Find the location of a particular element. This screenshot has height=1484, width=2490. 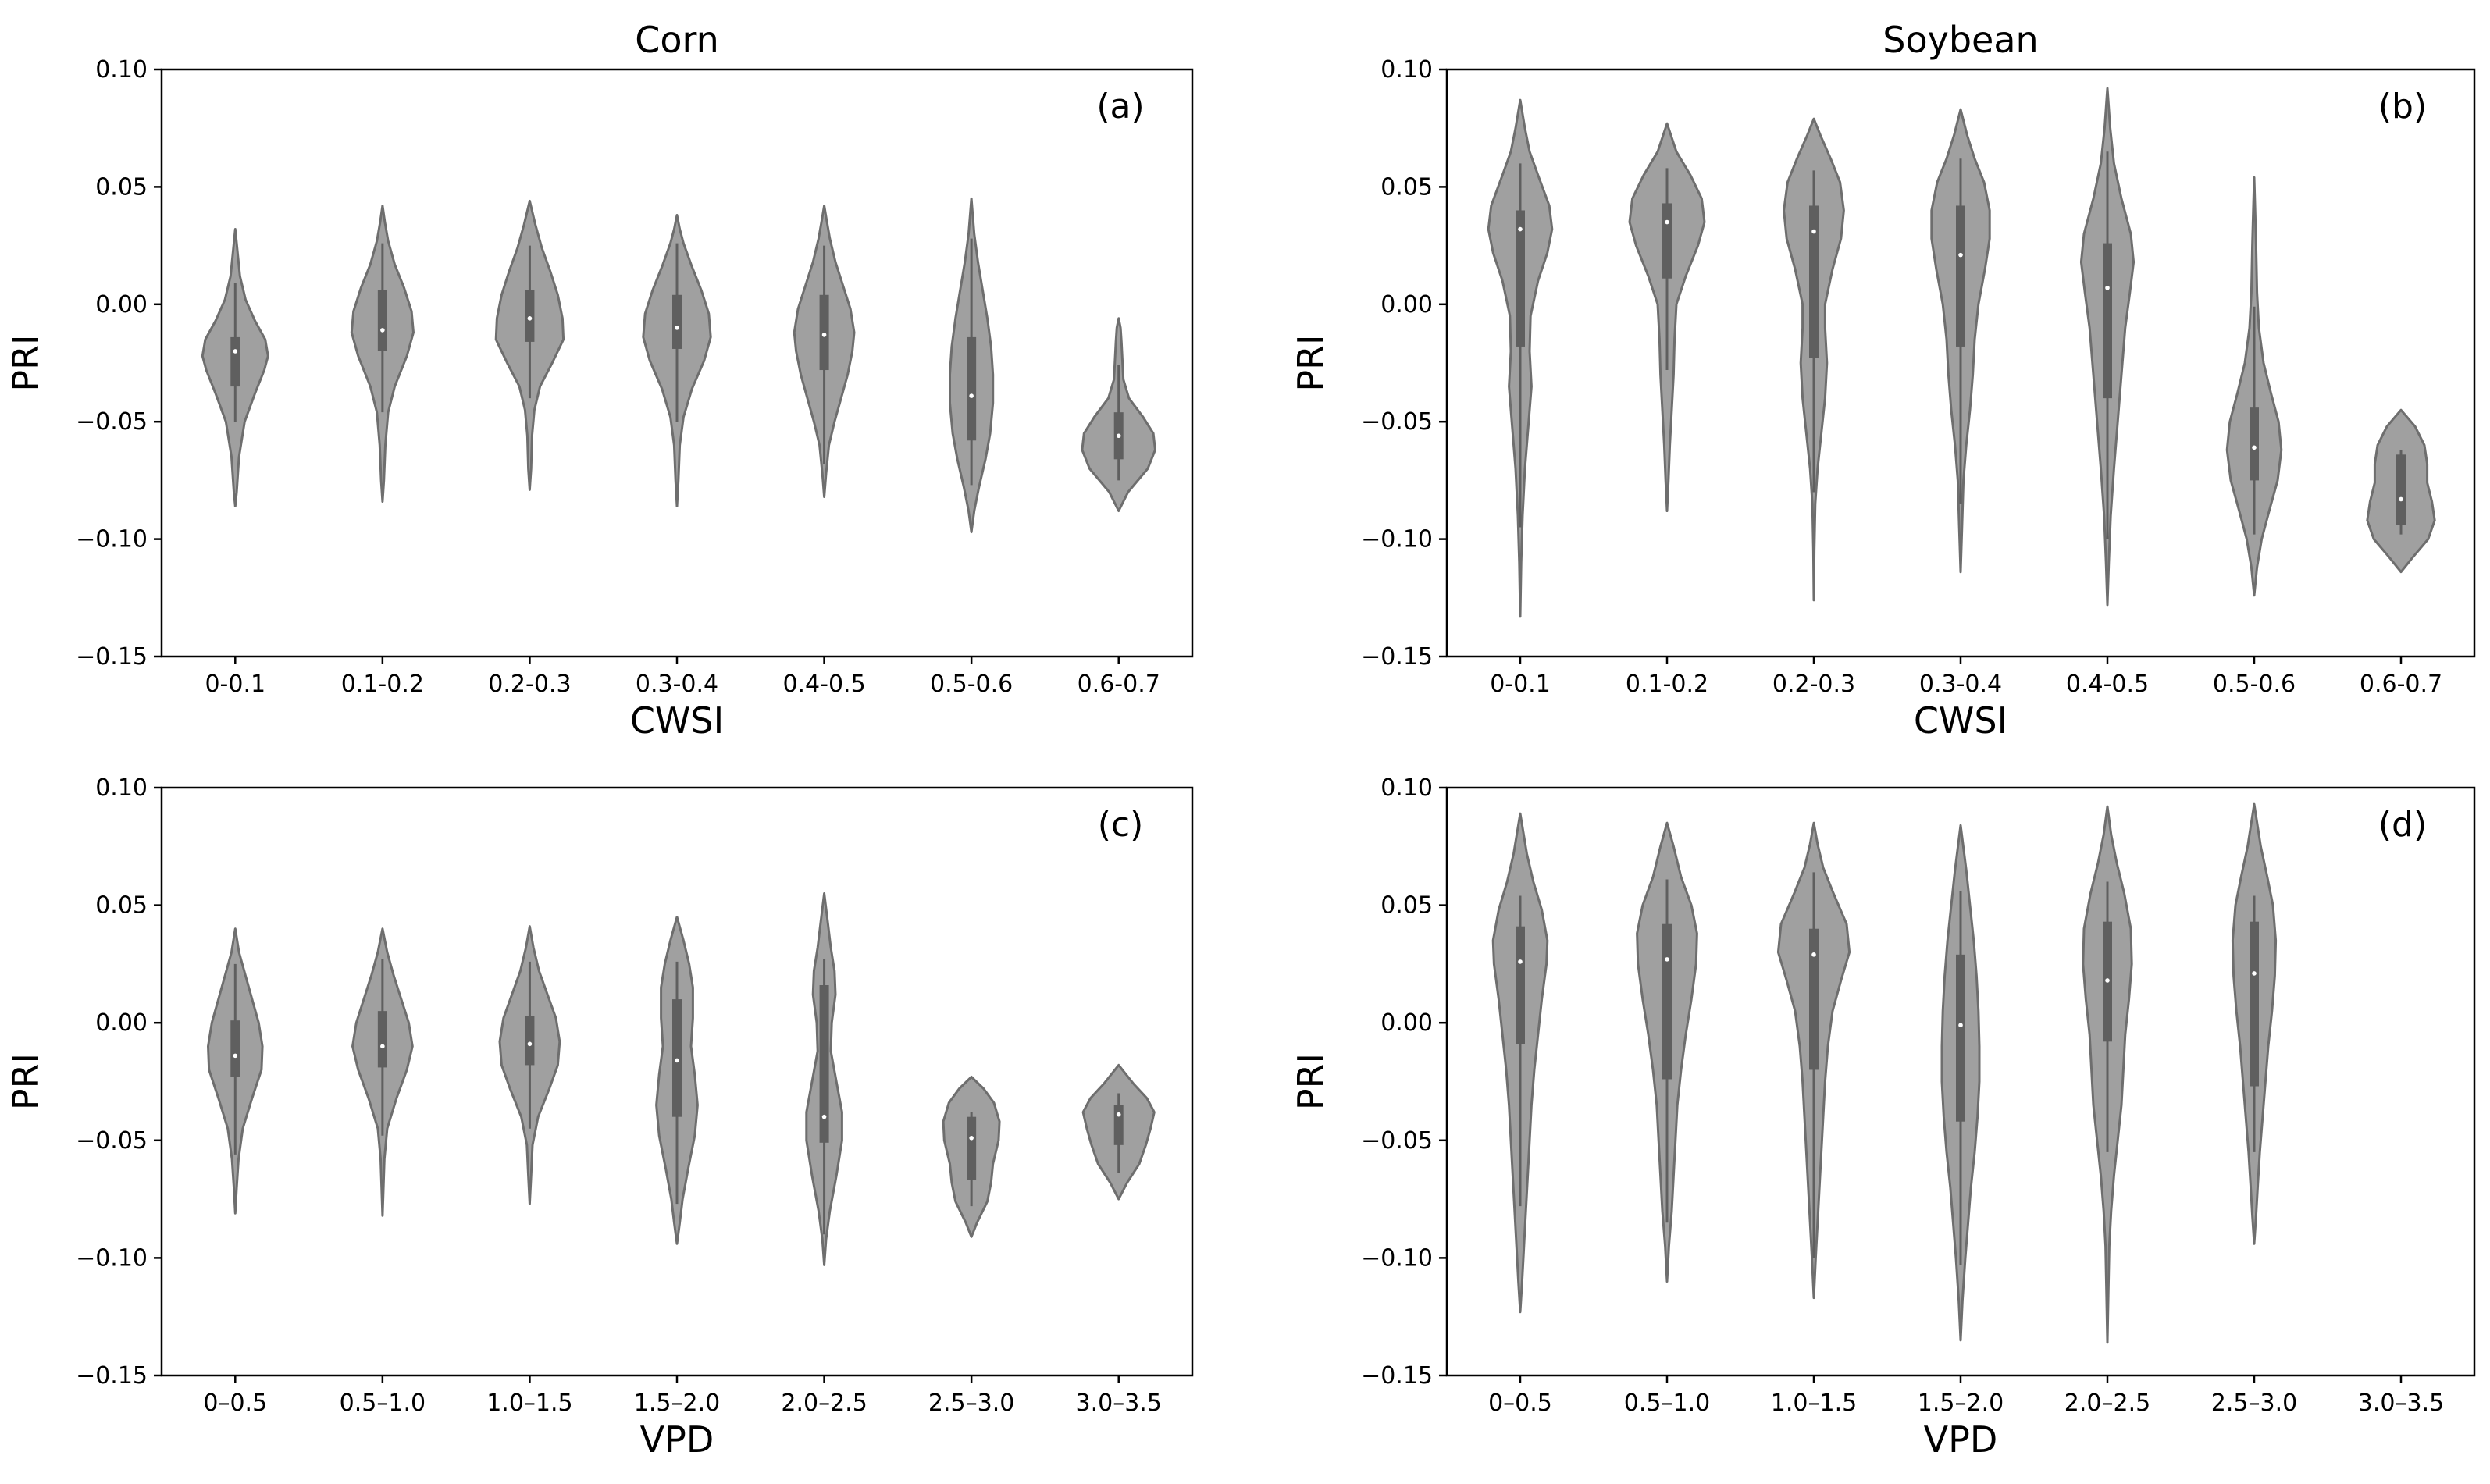

panel-label: (b) is located at coordinates (2402, 106).